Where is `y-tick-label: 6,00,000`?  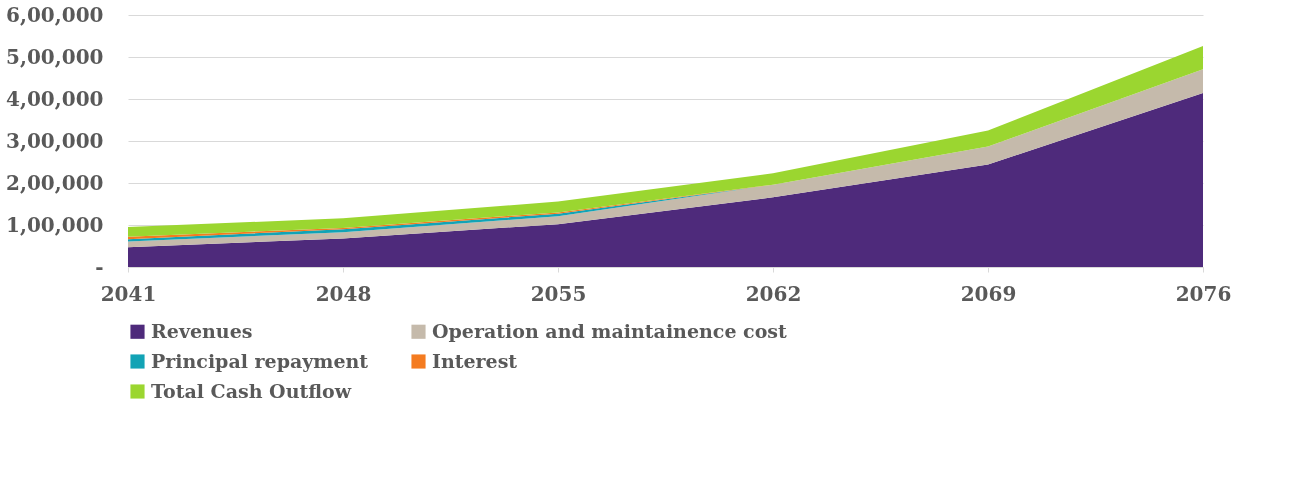
y-tick-label: 6,00,000 is located at coordinates (55, 14).